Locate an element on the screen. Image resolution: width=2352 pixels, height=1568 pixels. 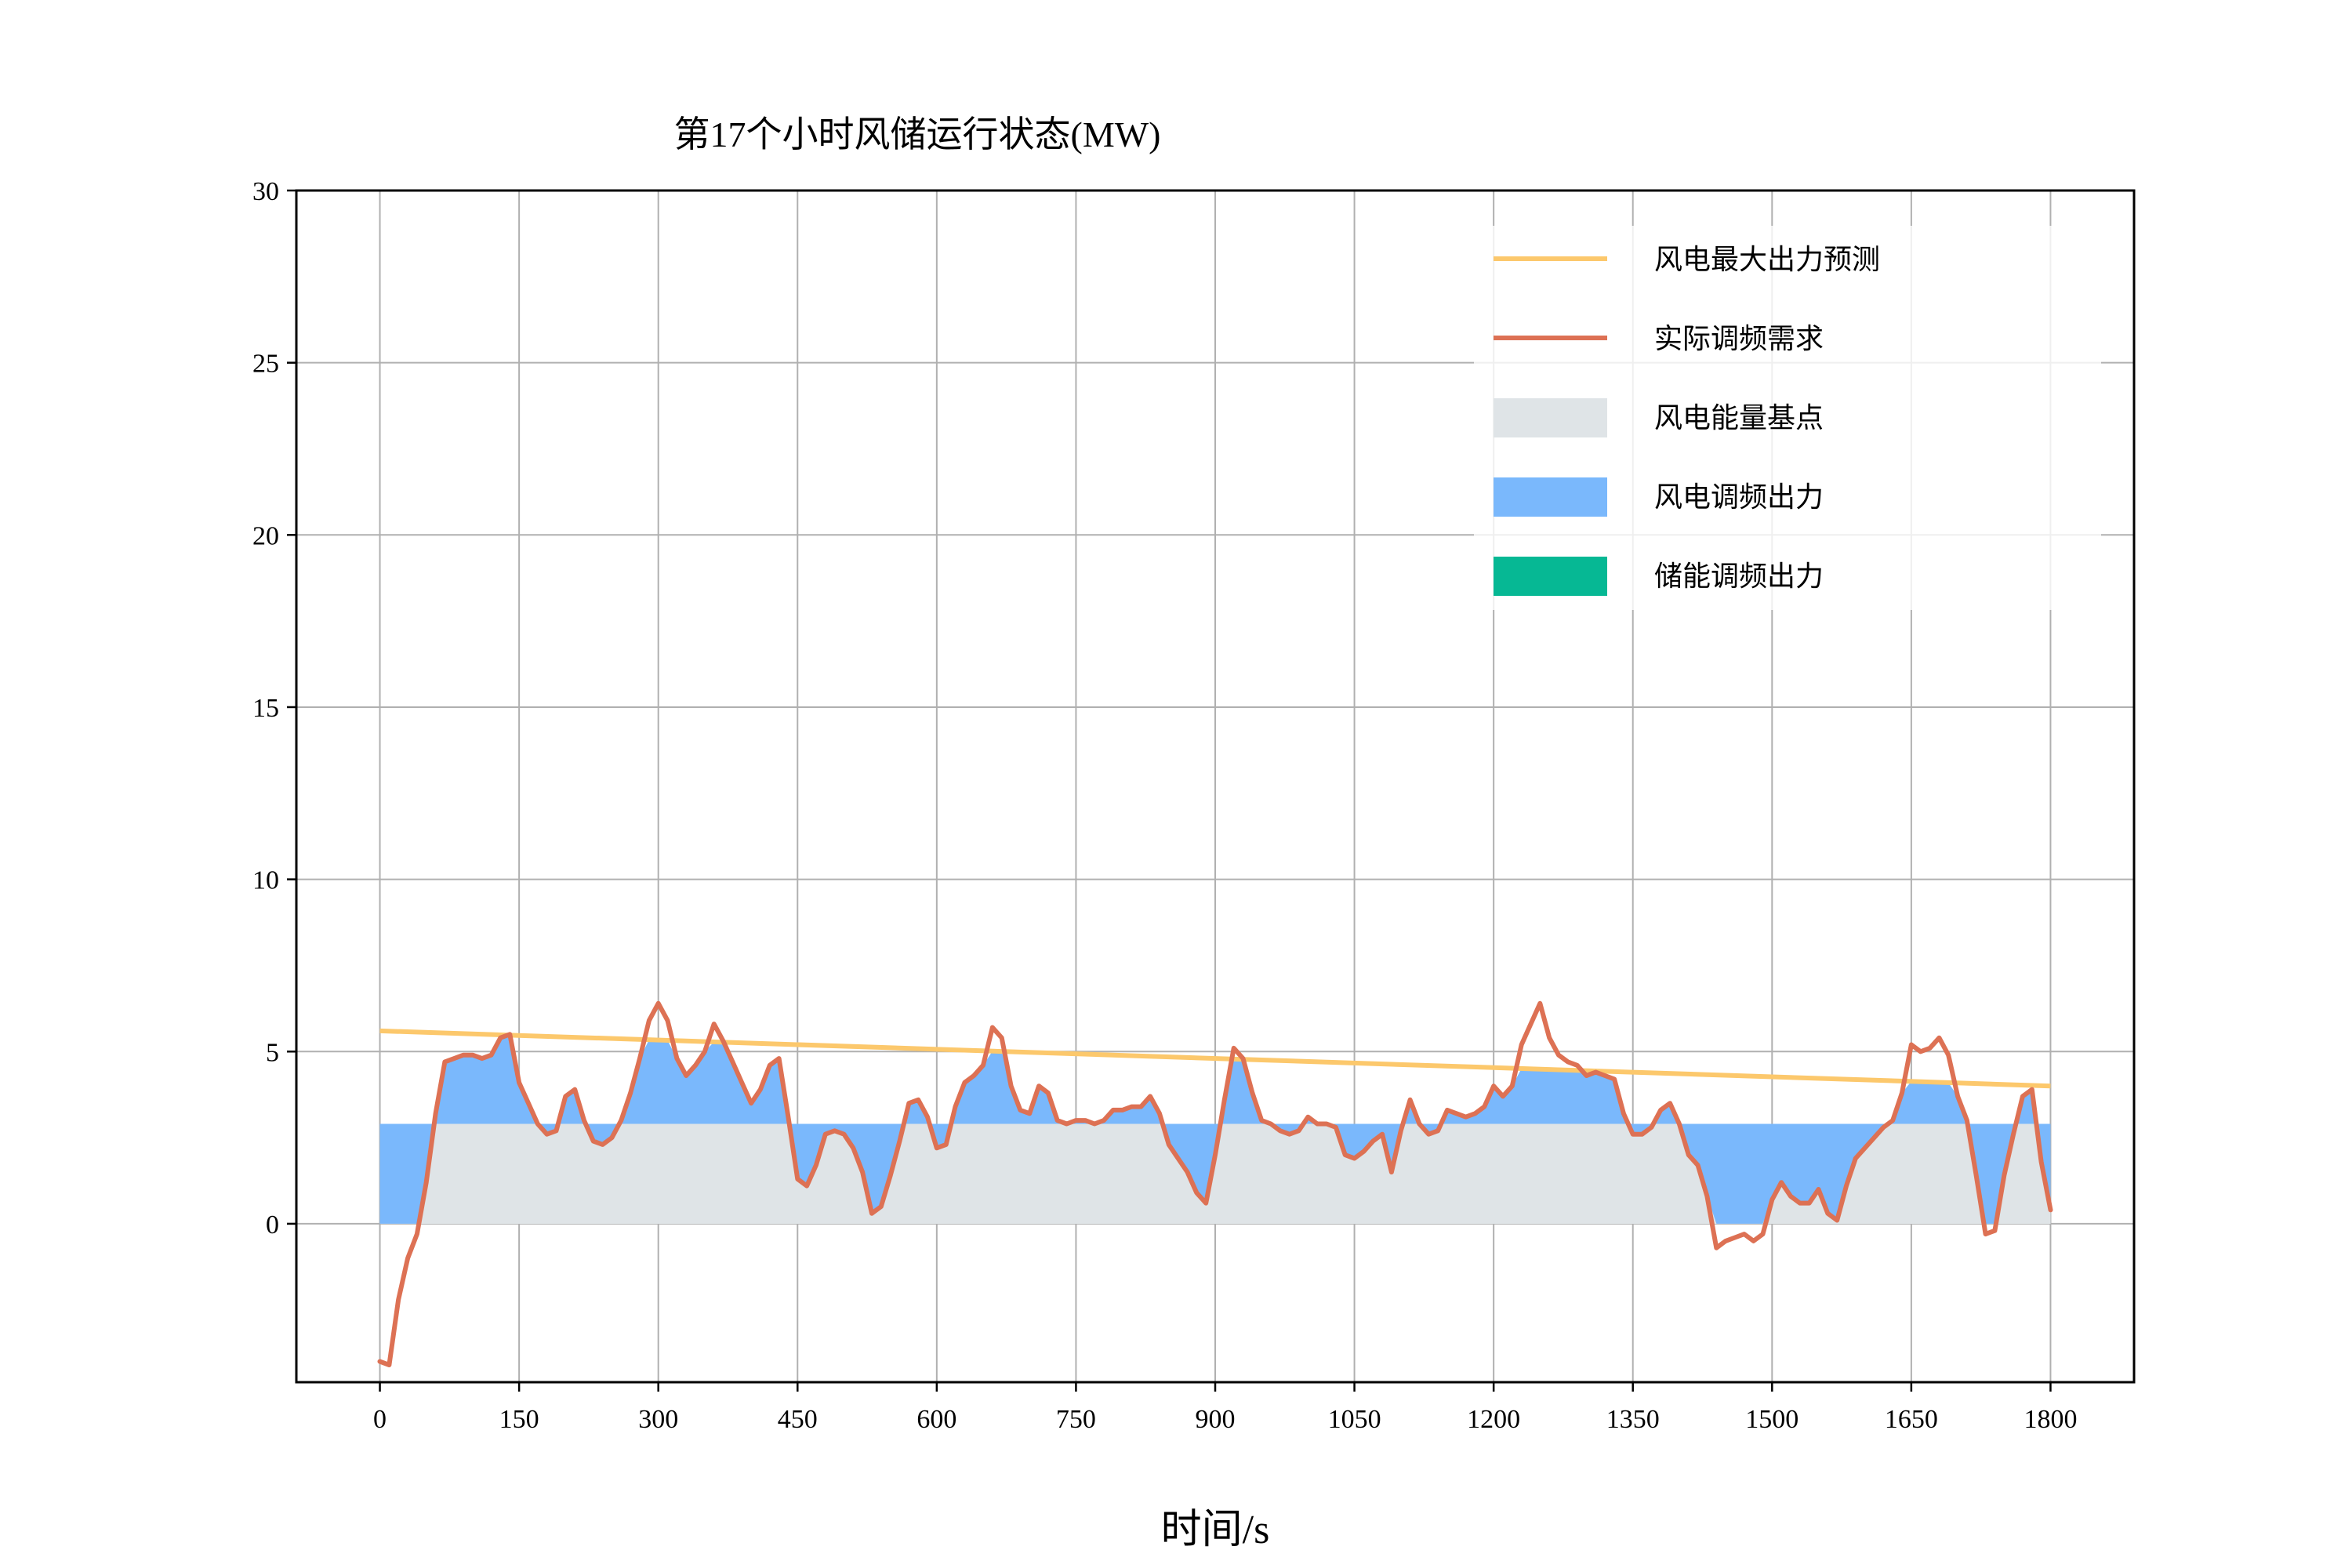
legend-label: 实际调频需求 is located at coordinates (1739, 338).